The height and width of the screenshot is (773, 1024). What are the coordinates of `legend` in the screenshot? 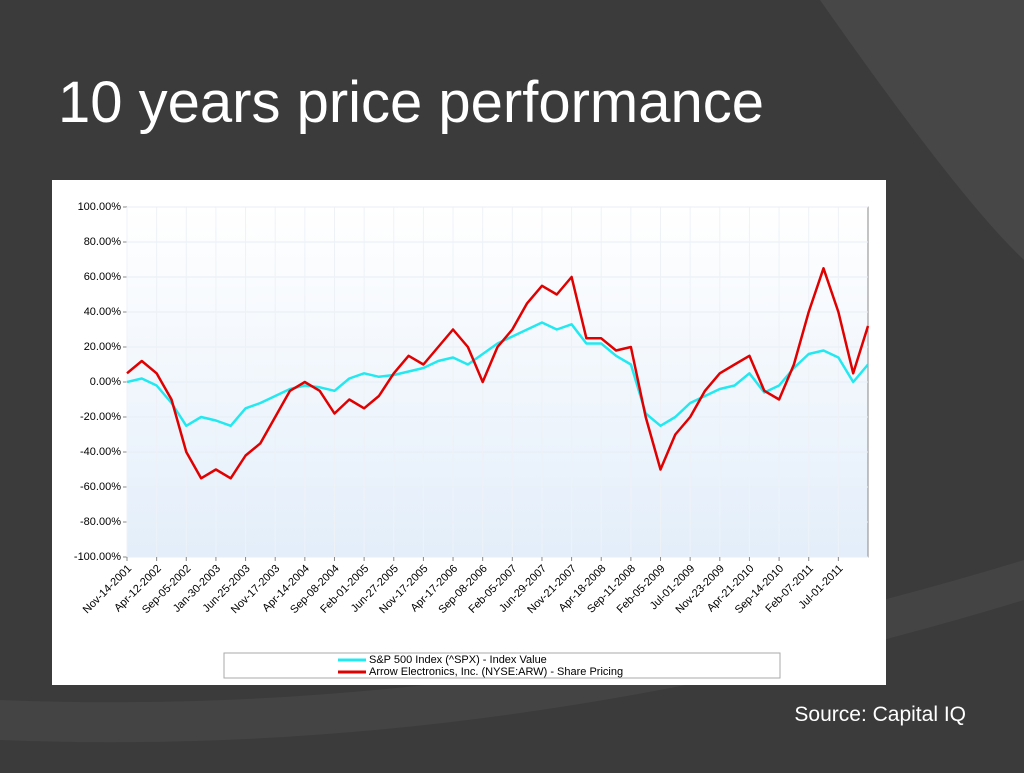 It's located at (502, 665).